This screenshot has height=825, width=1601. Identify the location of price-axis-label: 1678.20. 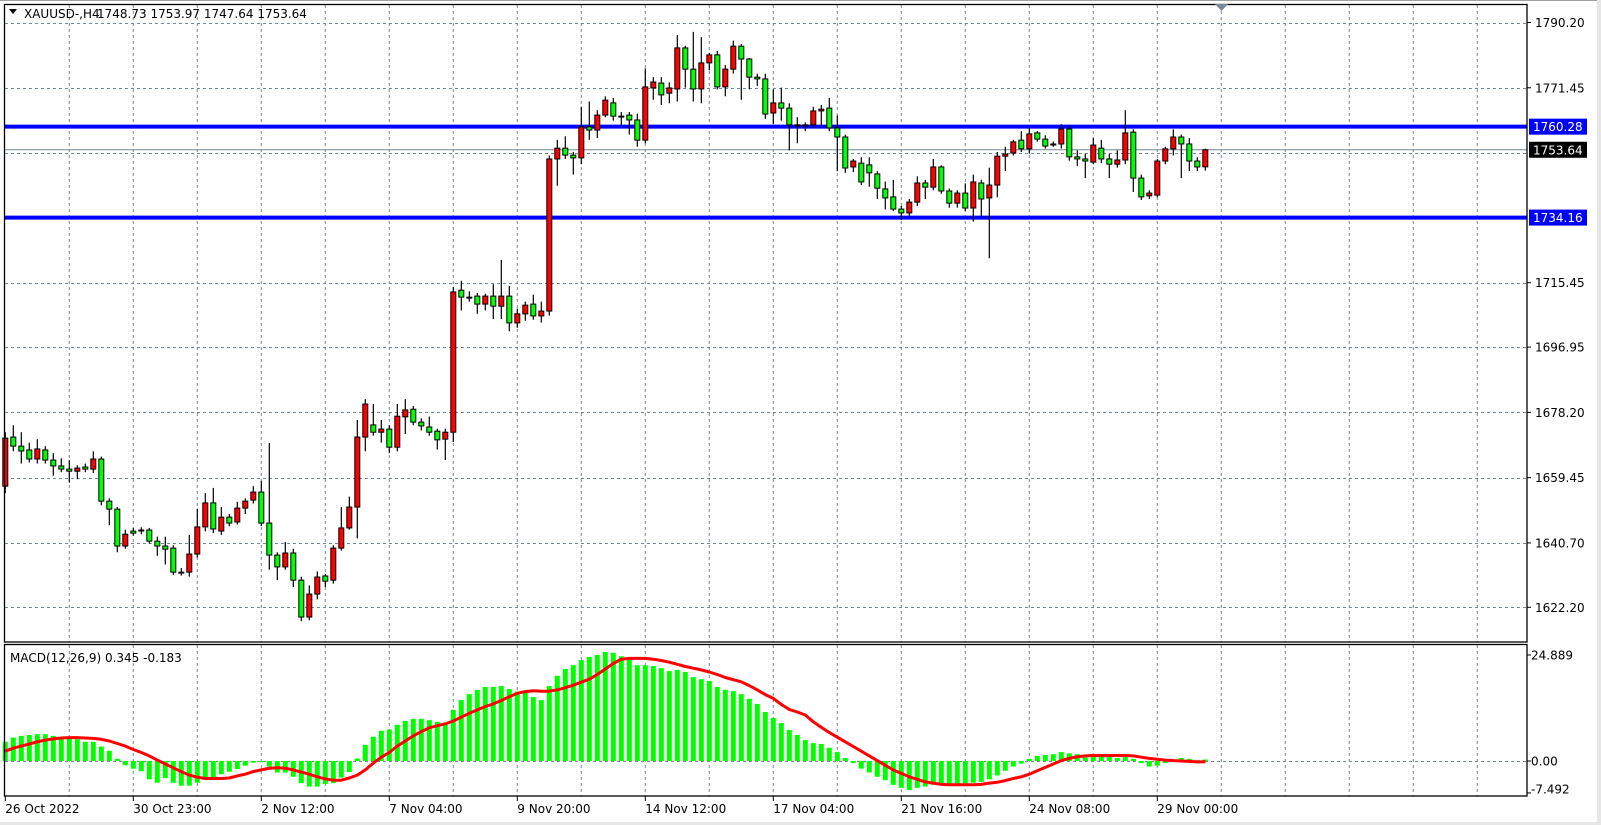
(1560, 413).